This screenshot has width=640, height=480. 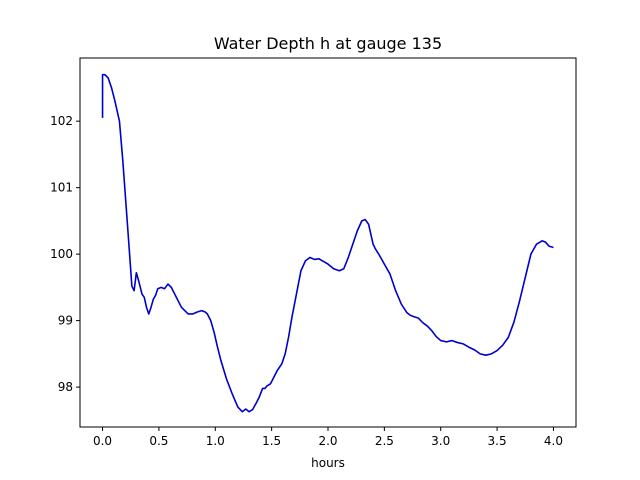 What do you see at coordinates (384, 441) in the screenshot?
I see `x-tick-label: 2.5` at bounding box center [384, 441].